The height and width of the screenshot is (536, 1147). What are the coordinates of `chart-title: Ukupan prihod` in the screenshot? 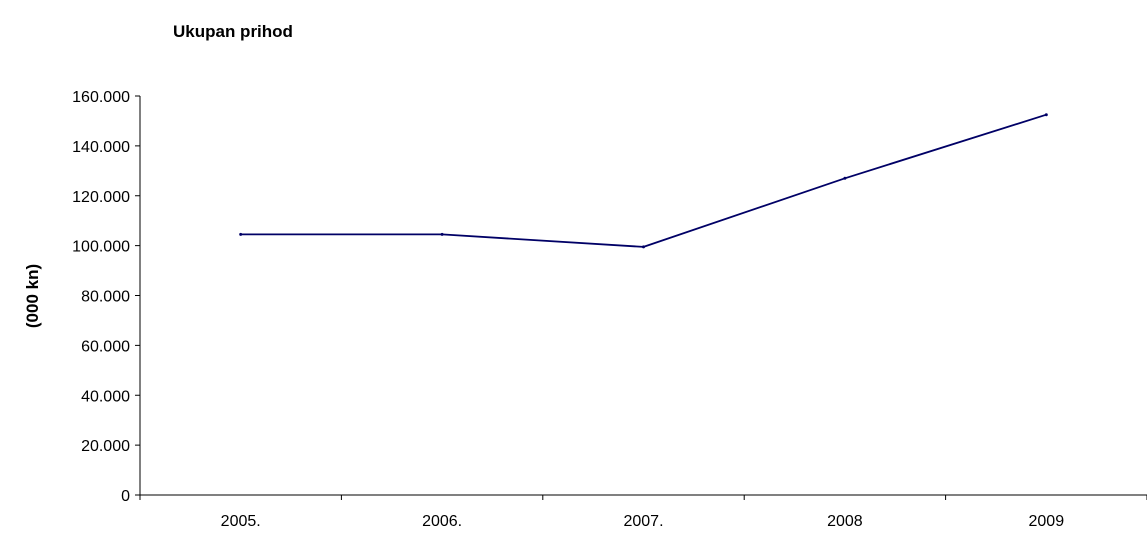 It's located at (233, 31).